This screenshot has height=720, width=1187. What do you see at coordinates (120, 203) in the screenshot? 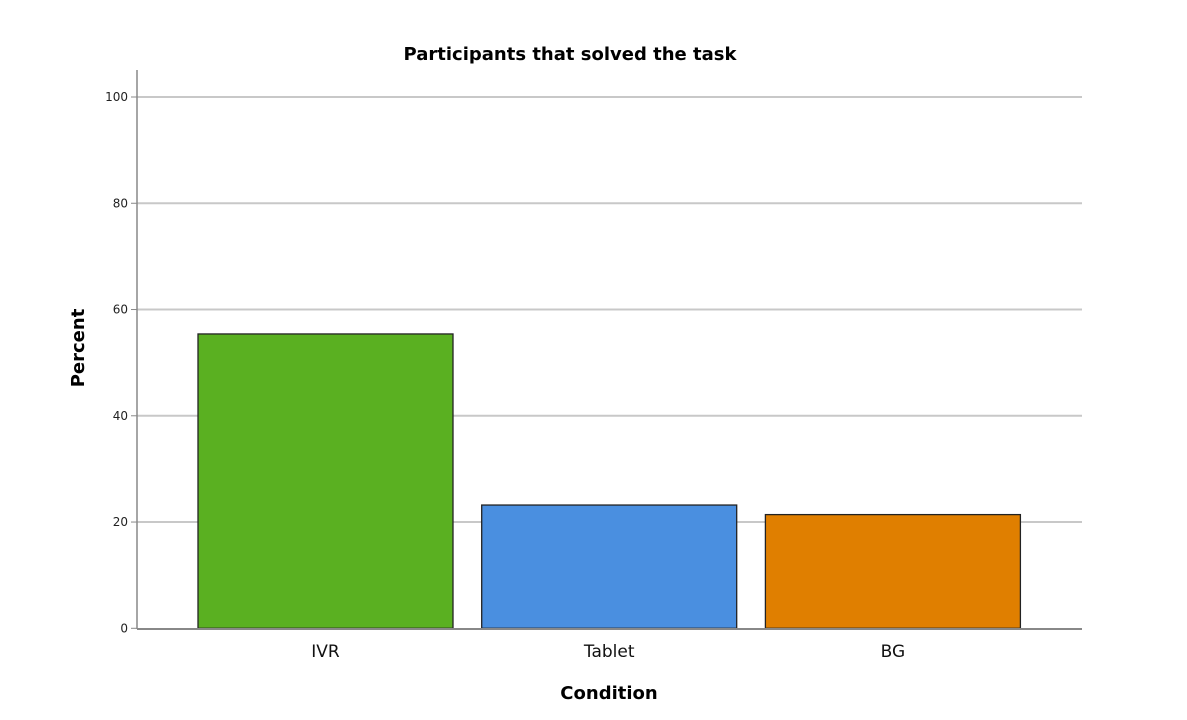
I see `y-tick-label: 80` at bounding box center [120, 203].